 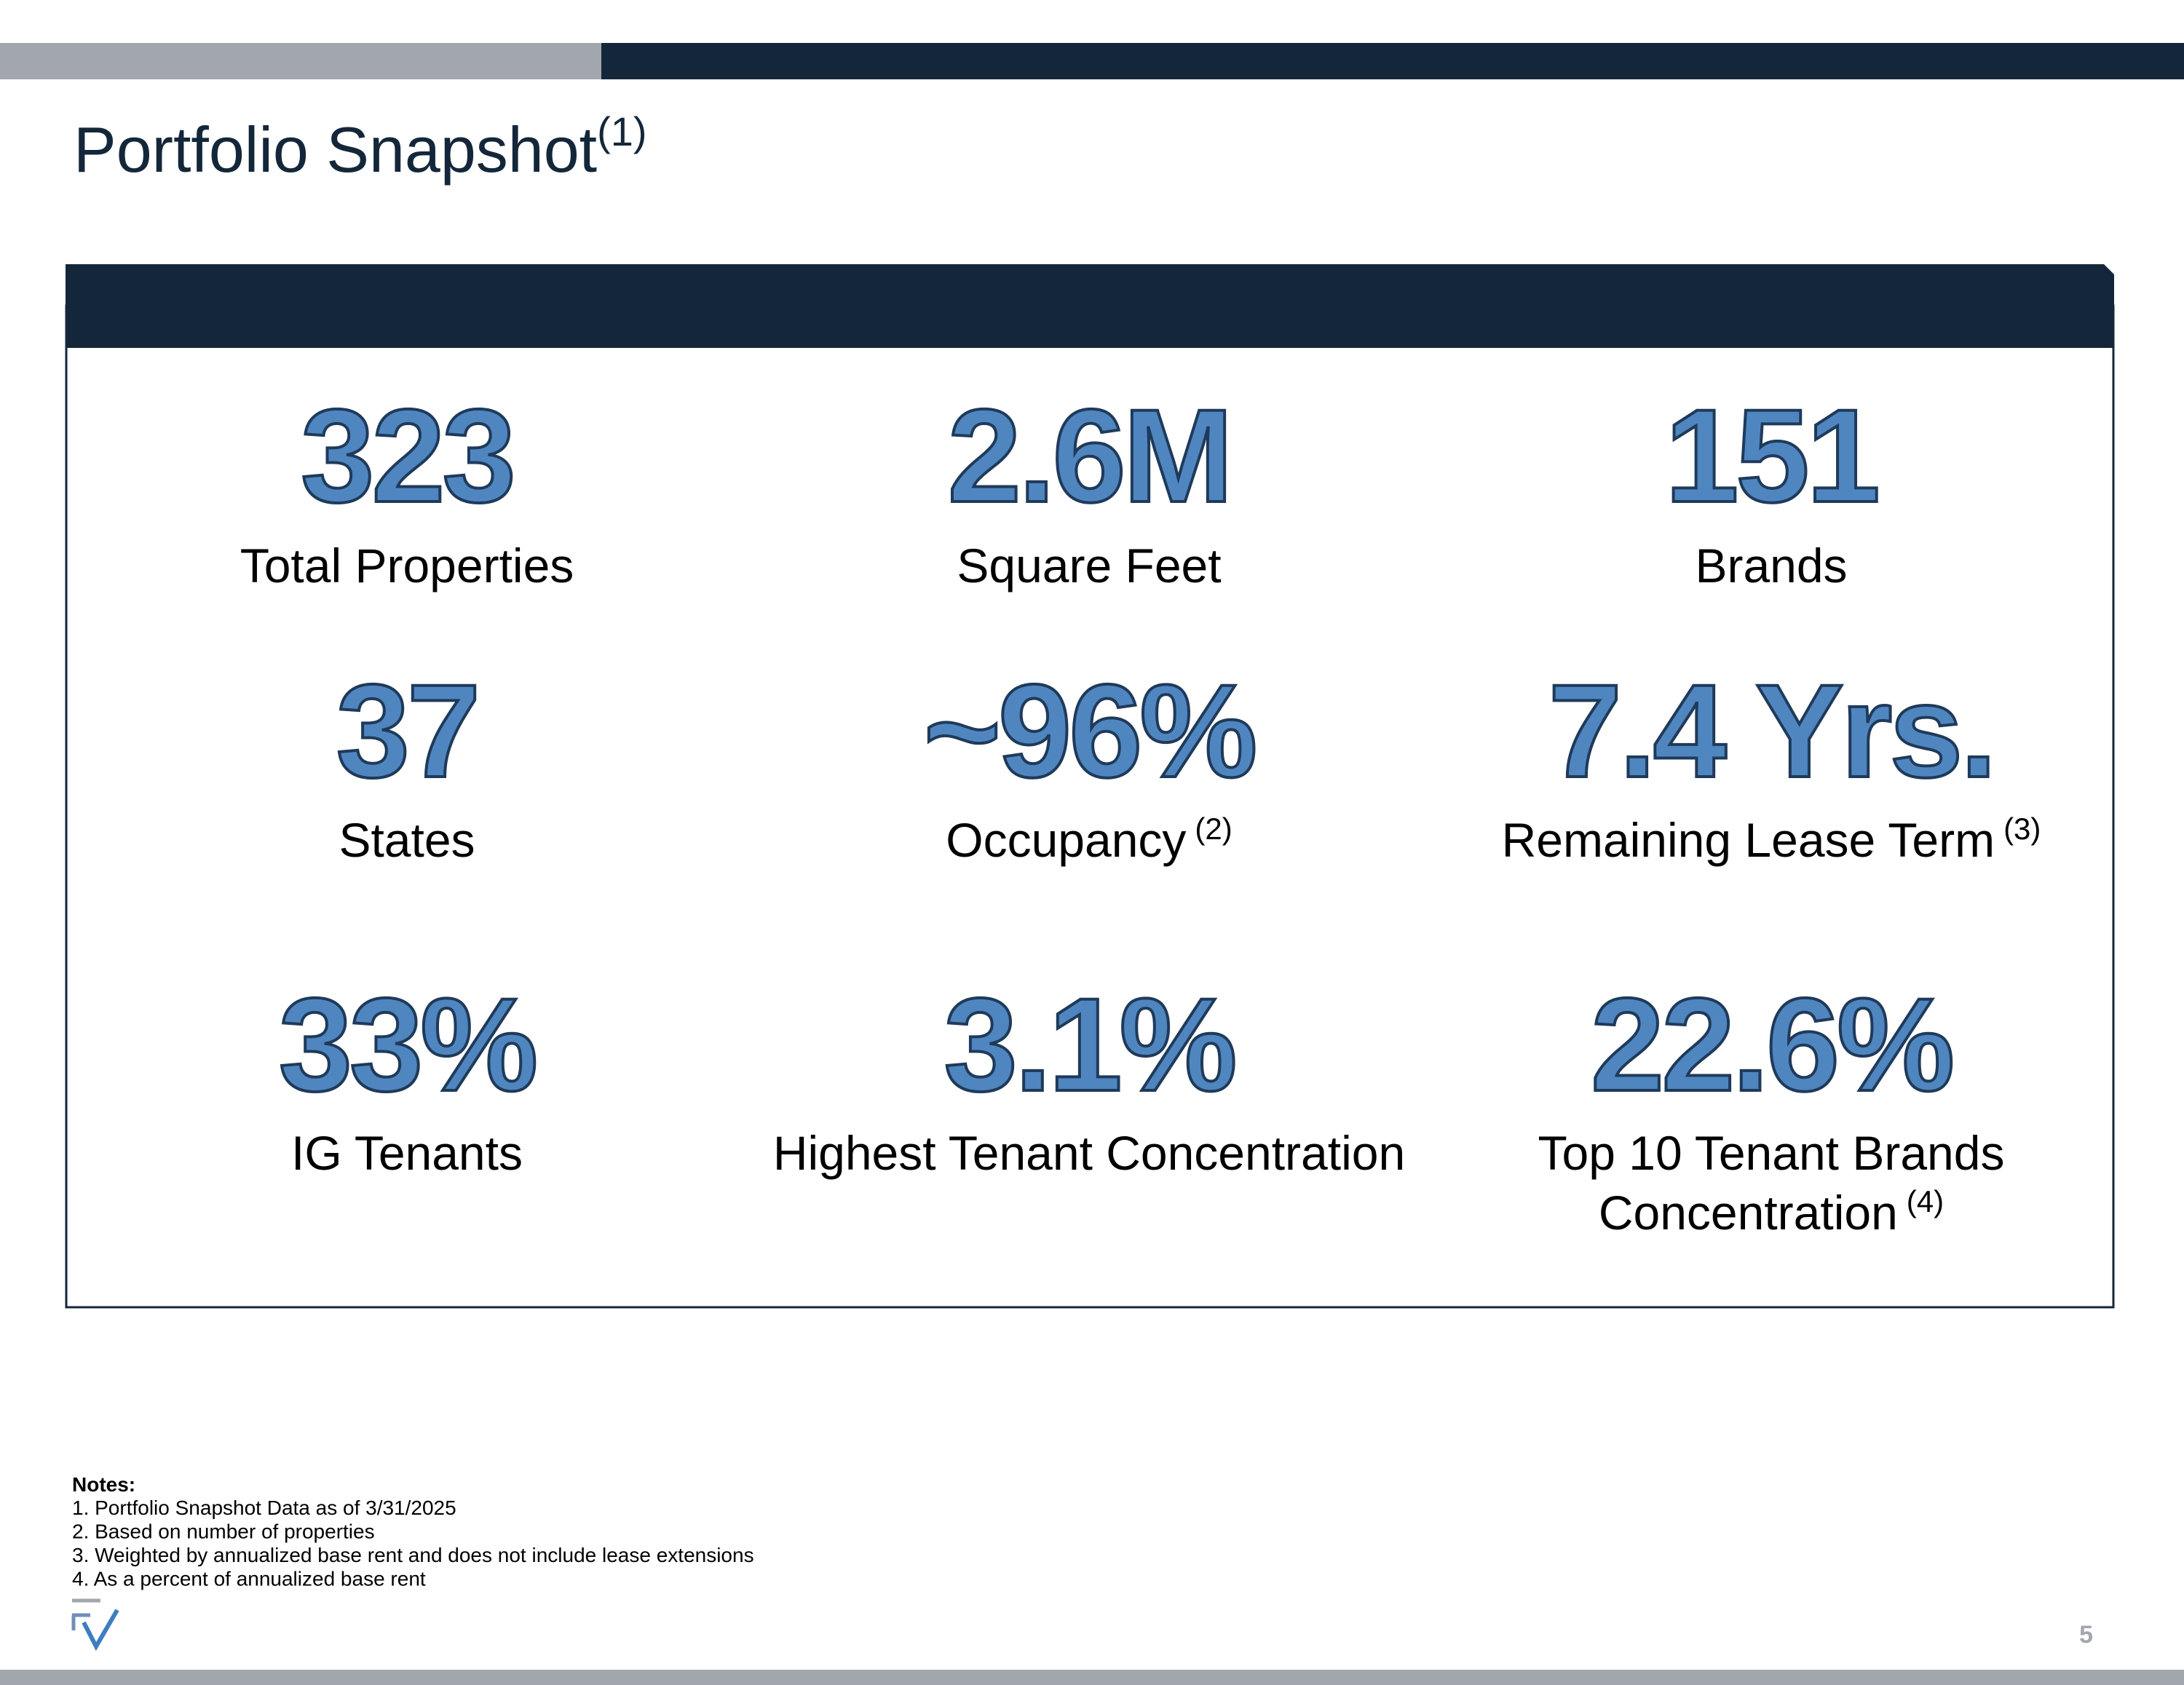 I want to click on stat-label-text: Square Feet, so click(x=1089, y=565).